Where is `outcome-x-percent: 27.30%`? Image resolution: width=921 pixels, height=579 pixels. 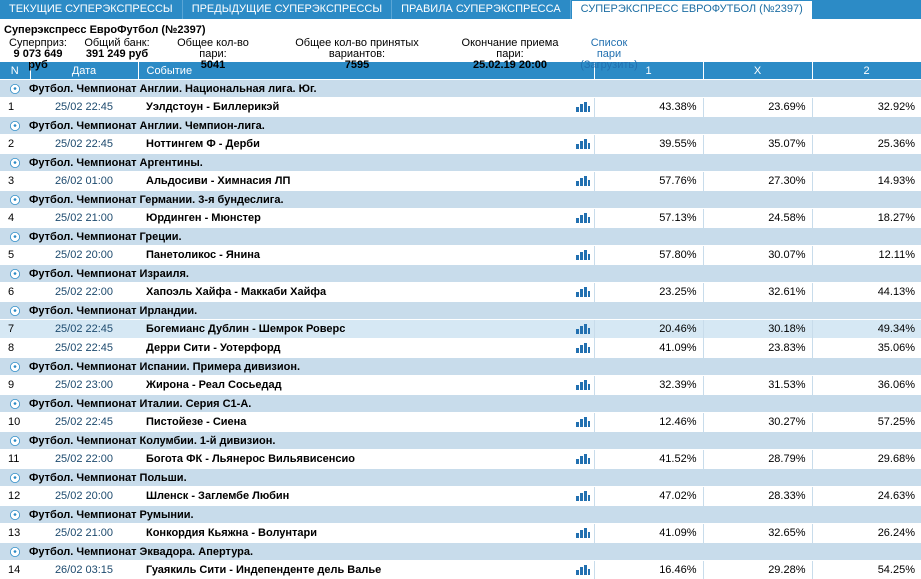
outcome-x-percent: 27.30% is located at coordinates (757, 181).